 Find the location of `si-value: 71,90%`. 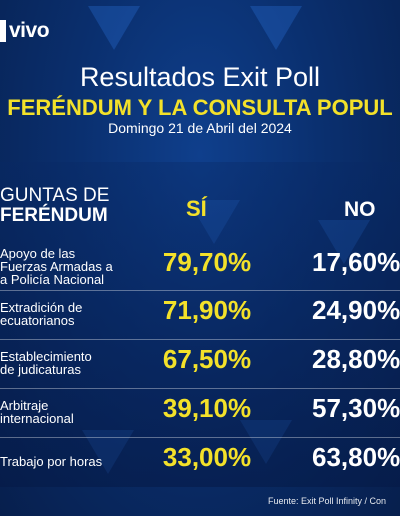

si-value: 71,90% is located at coordinates (207, 310).